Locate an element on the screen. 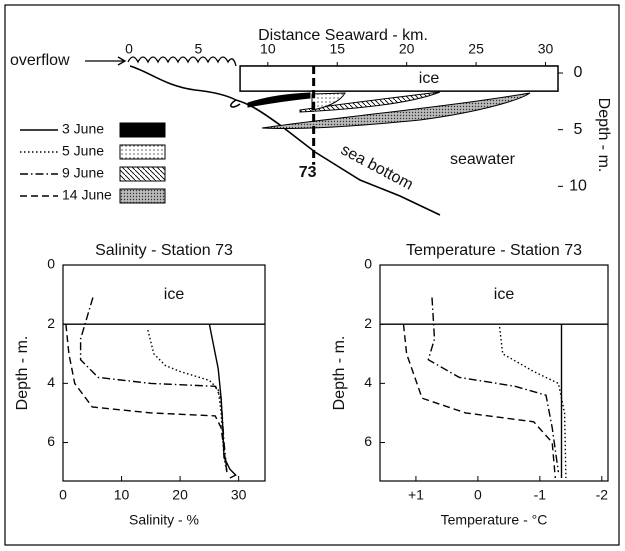 The image size is (625, 551). sea-bottom-label: sea bottom is located at coordinates (377, 167).